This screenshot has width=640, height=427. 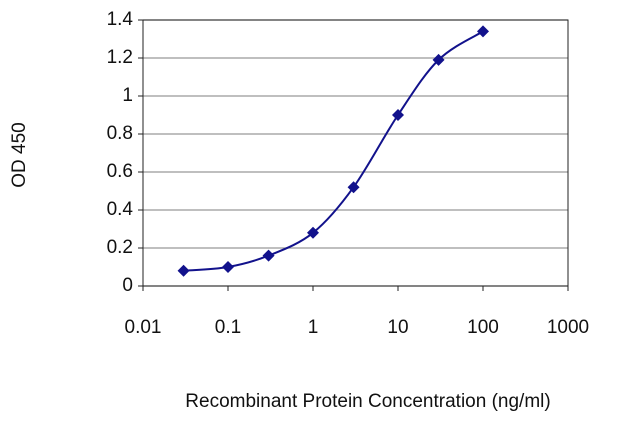 What do you see at coordinates (120, 57) in the screenshot?
I see `y-tick-label: 1.2` at bounding box center [120, 57].